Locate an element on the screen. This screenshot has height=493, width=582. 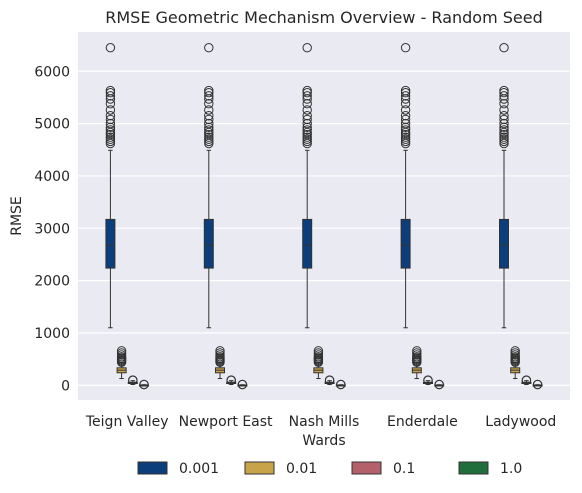
y-tick-label: 1000 is located at coordinates (52, 334).